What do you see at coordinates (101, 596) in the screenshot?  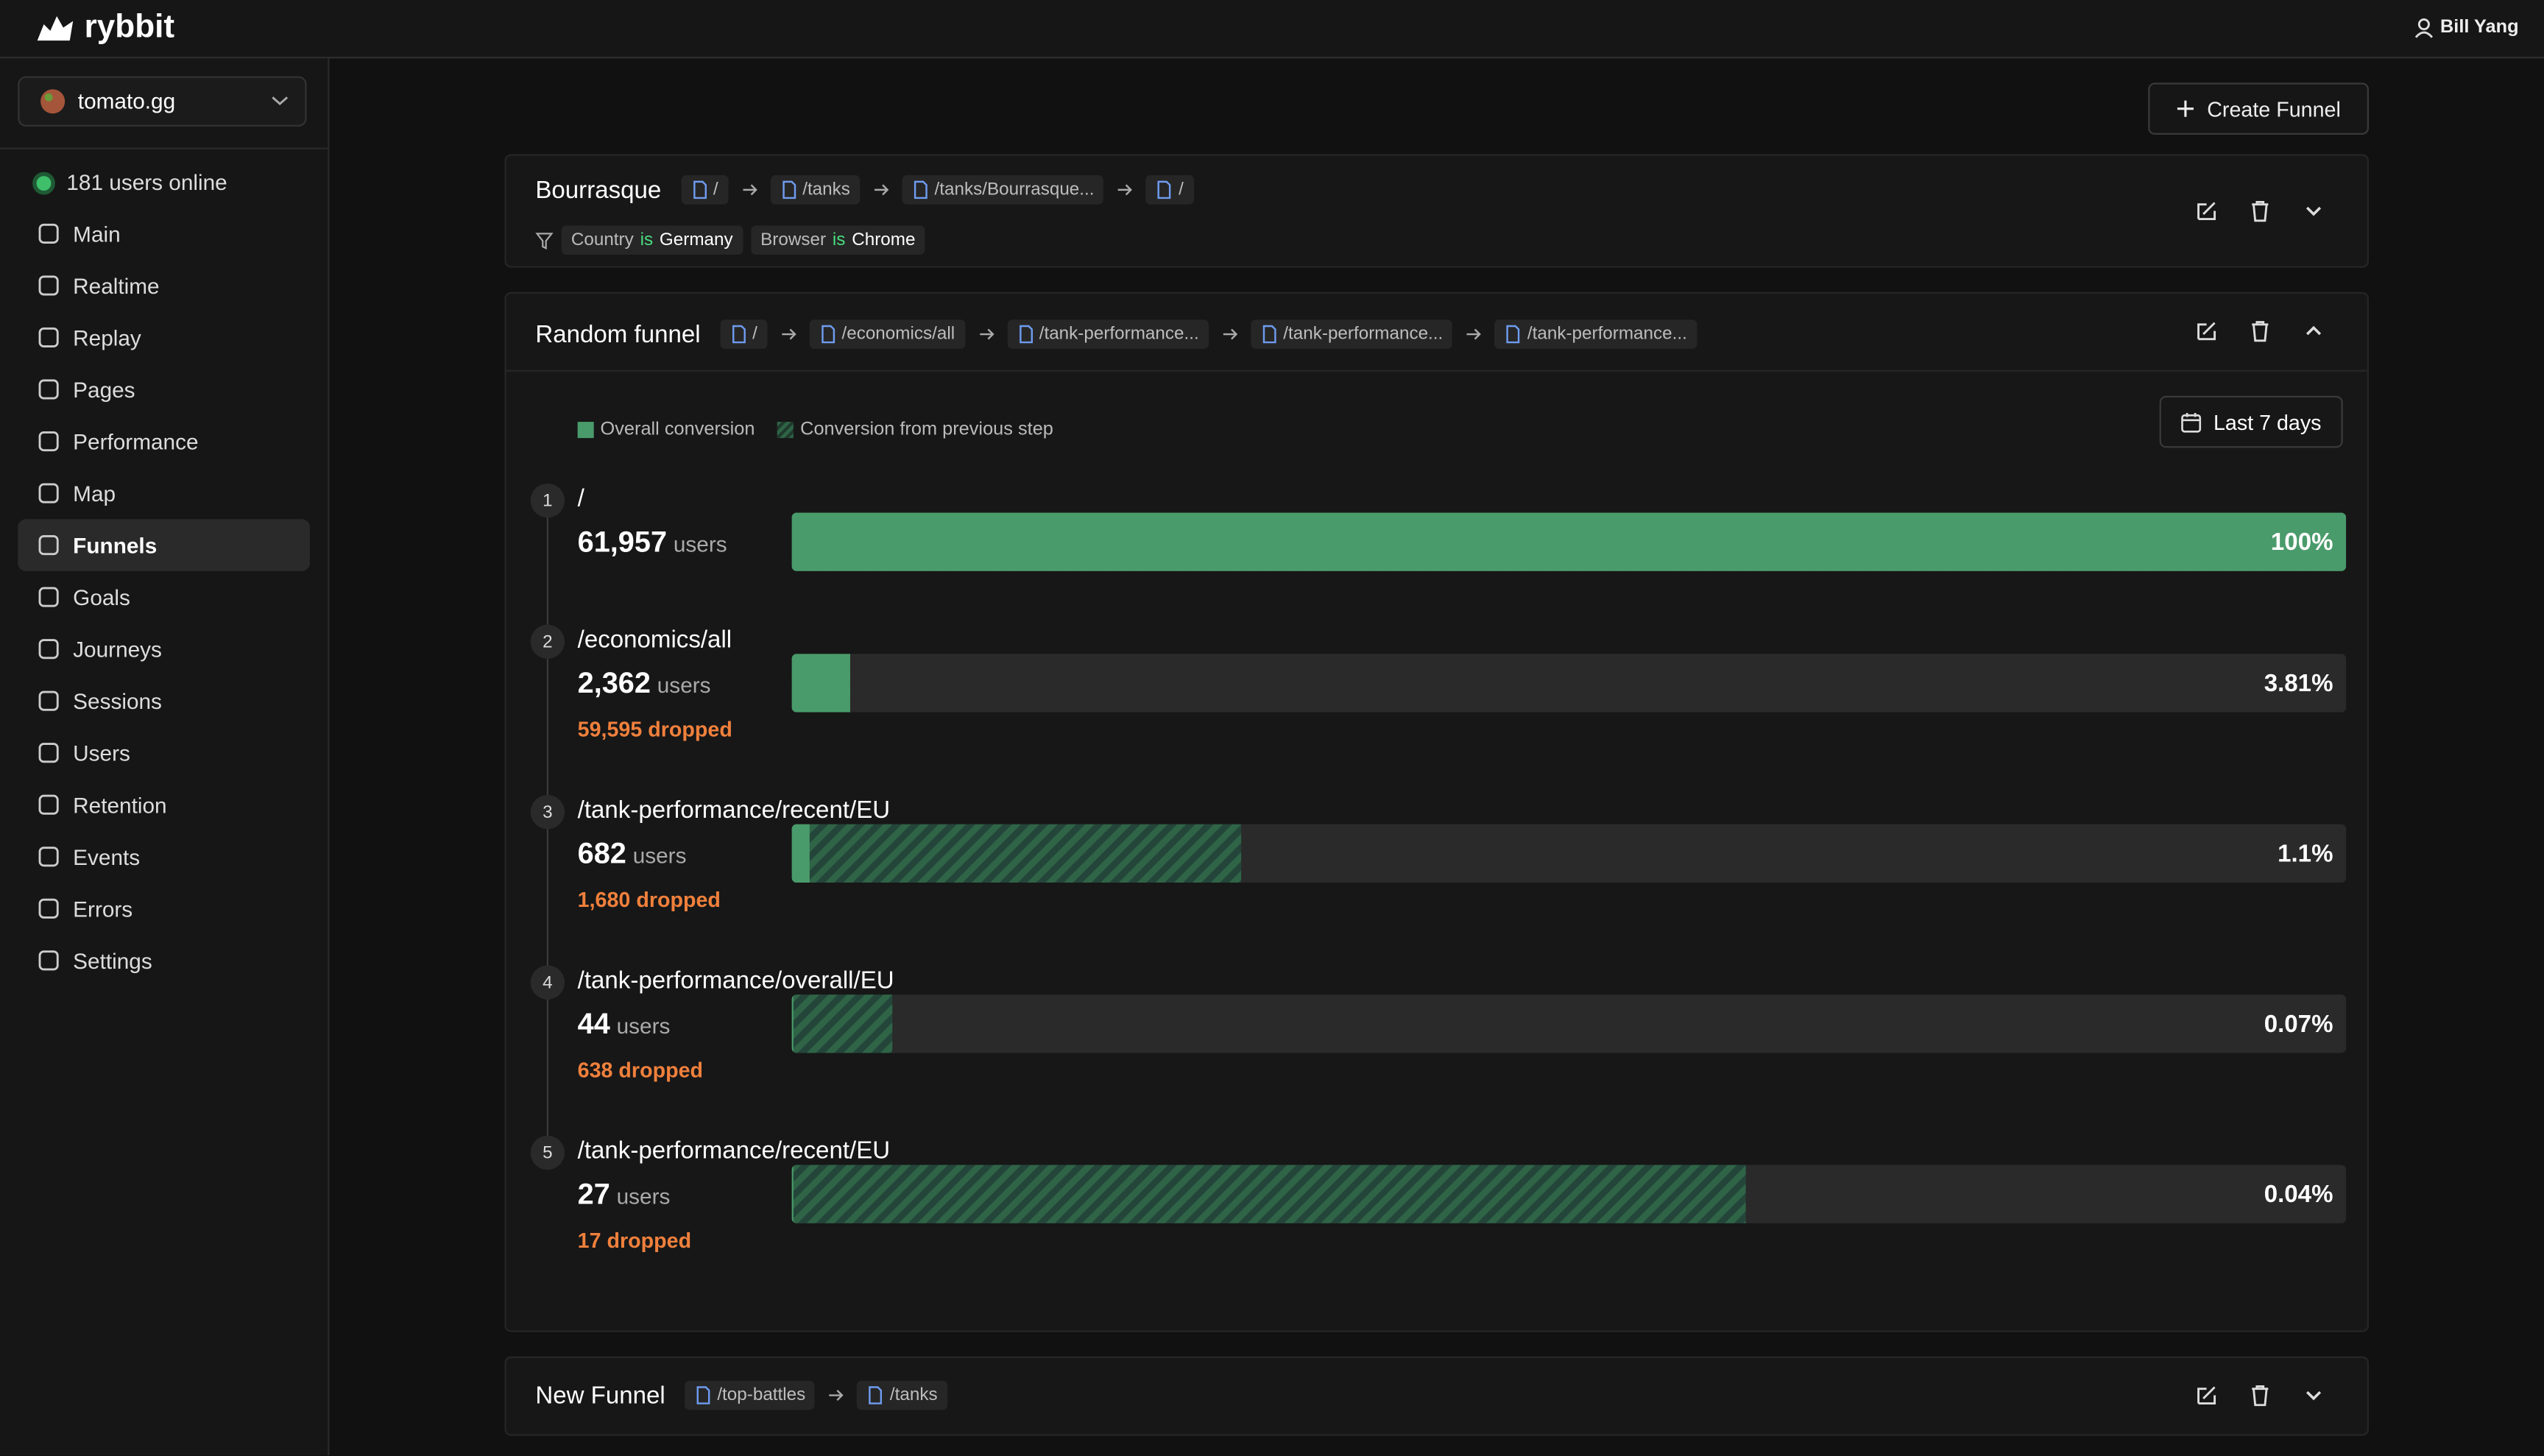 I see `nav-label: Goals` at bounding box center [101, 596].